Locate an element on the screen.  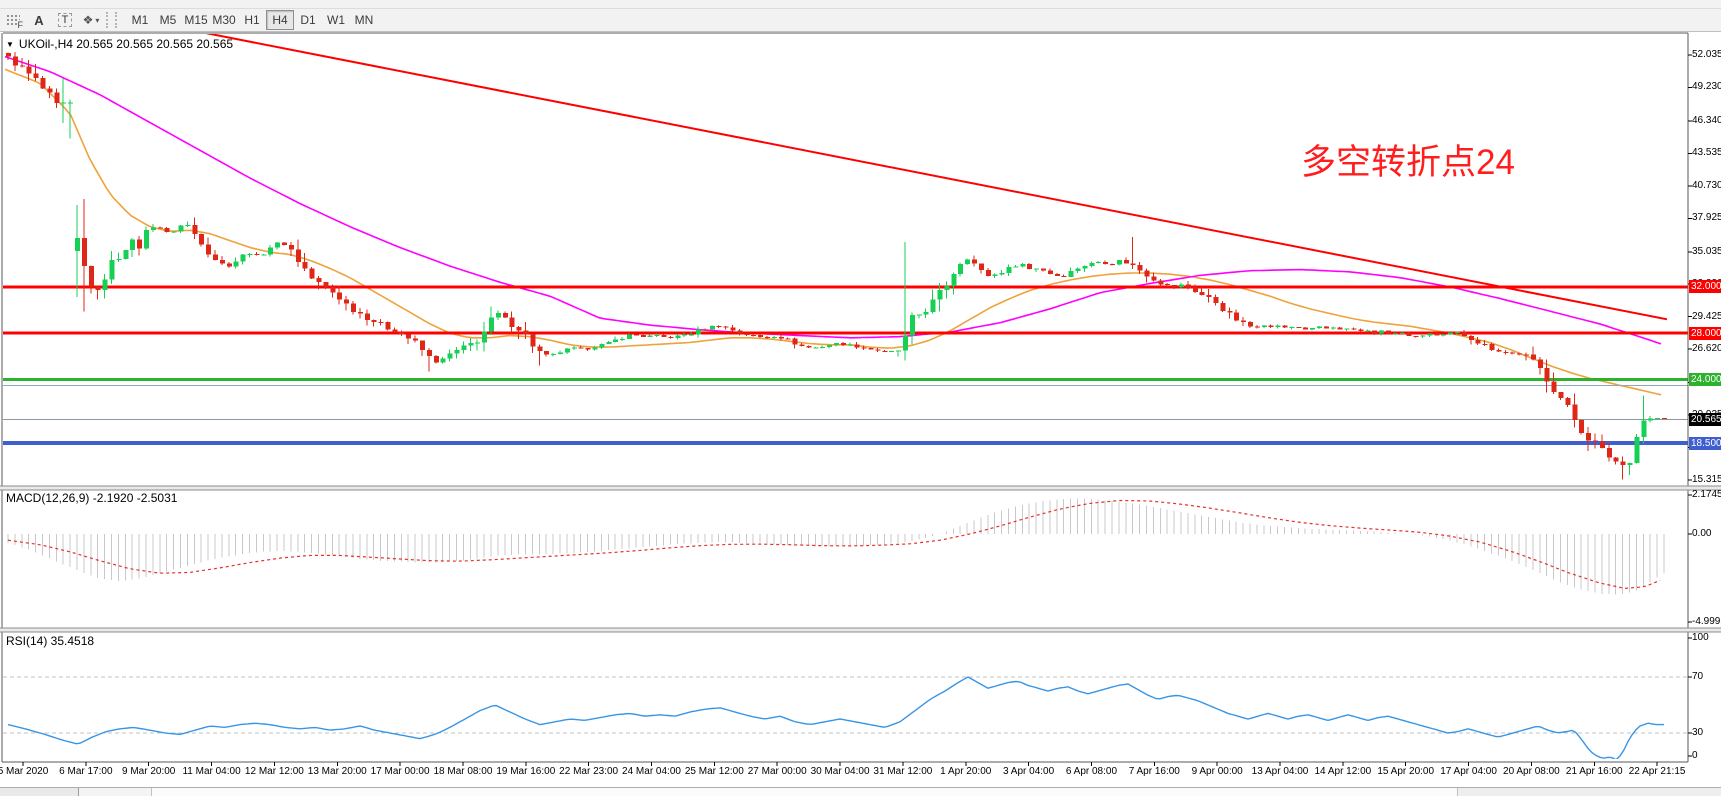
macd-indicator-label: MACD(12,26,9) -2.1920 -2.5031 is located at coordinates (92, 498).